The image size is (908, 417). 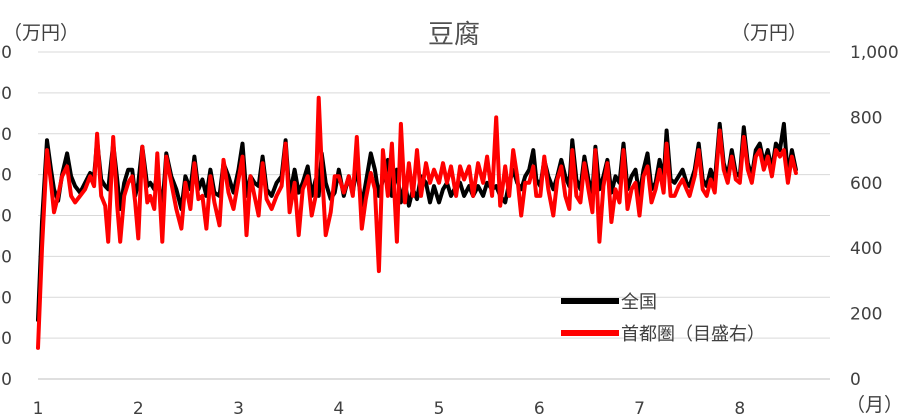 I want to click on y-right-tick-label: 400, so click(x=866, y=249).